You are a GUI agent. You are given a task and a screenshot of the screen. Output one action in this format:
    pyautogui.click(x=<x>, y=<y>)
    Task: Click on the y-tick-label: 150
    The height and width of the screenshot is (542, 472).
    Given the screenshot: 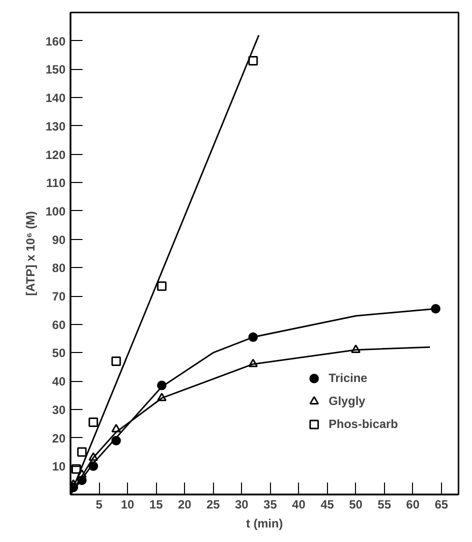 What is the action you would take?
    pyautogui.click(x=55, y=69)
    